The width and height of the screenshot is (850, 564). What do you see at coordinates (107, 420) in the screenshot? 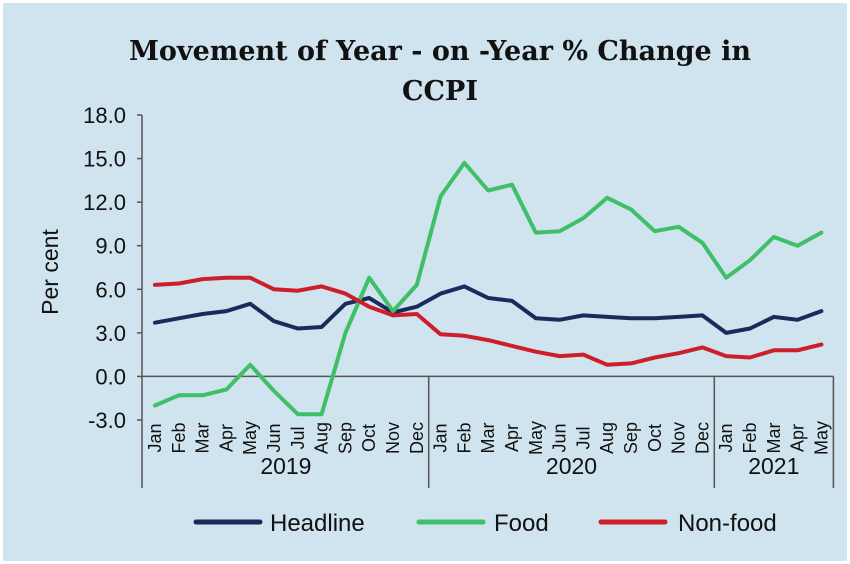
I see `y-tick-label: -3.0` at bounding box center [107, 420].